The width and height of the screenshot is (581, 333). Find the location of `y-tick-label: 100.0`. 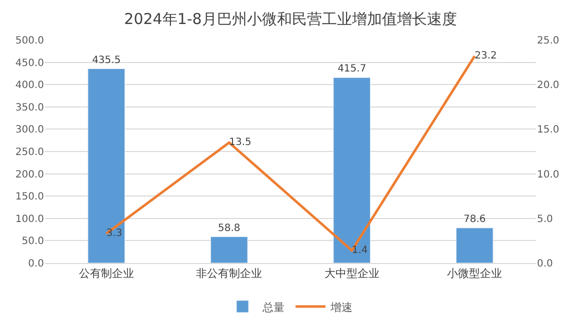

y-tick-label: 100.0 is located at coordinates (29, 219).